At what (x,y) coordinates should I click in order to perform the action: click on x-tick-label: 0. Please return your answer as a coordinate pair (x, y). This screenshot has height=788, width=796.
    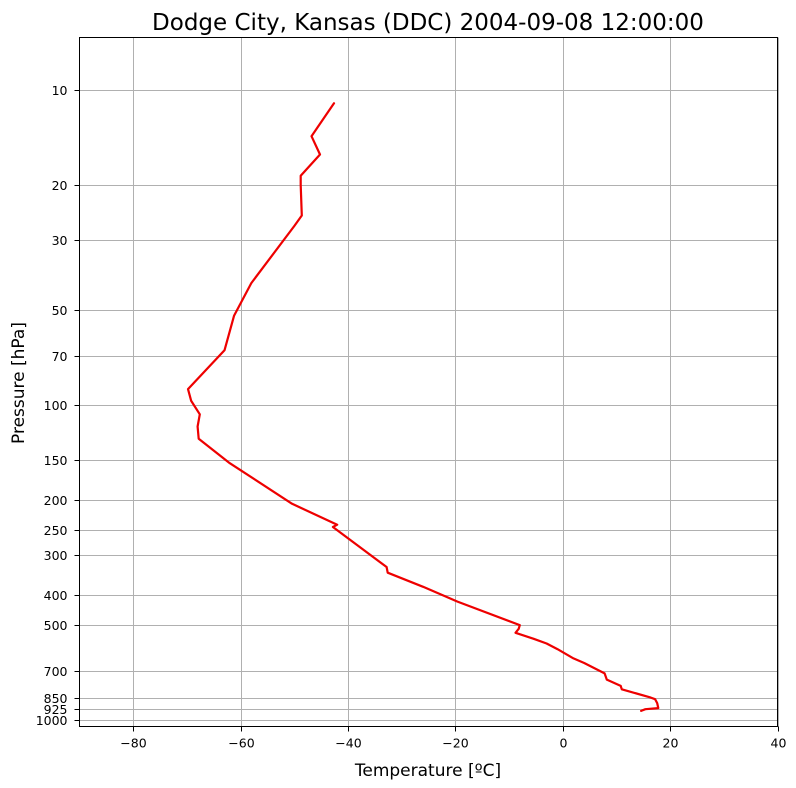
    Looking at the image, I should click on (564, 743).